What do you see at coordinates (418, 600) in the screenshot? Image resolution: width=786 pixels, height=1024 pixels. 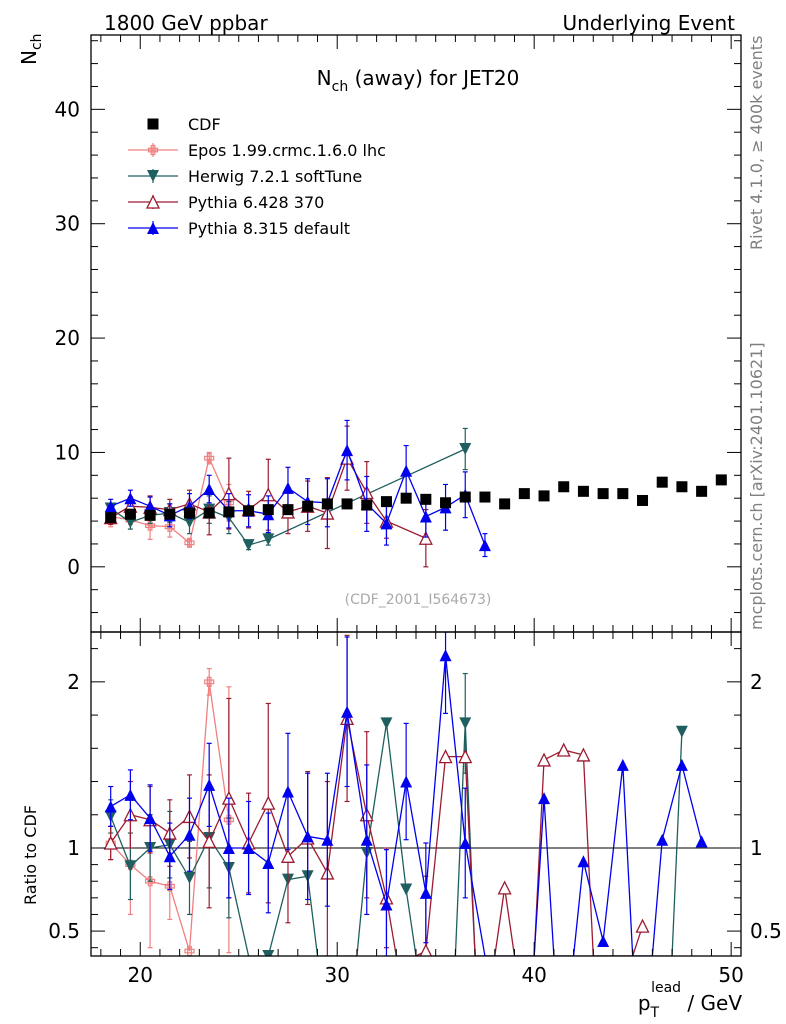 I see `analysis-watermark: (CDF_2001_I564673)` at bounding box center [418, 600].